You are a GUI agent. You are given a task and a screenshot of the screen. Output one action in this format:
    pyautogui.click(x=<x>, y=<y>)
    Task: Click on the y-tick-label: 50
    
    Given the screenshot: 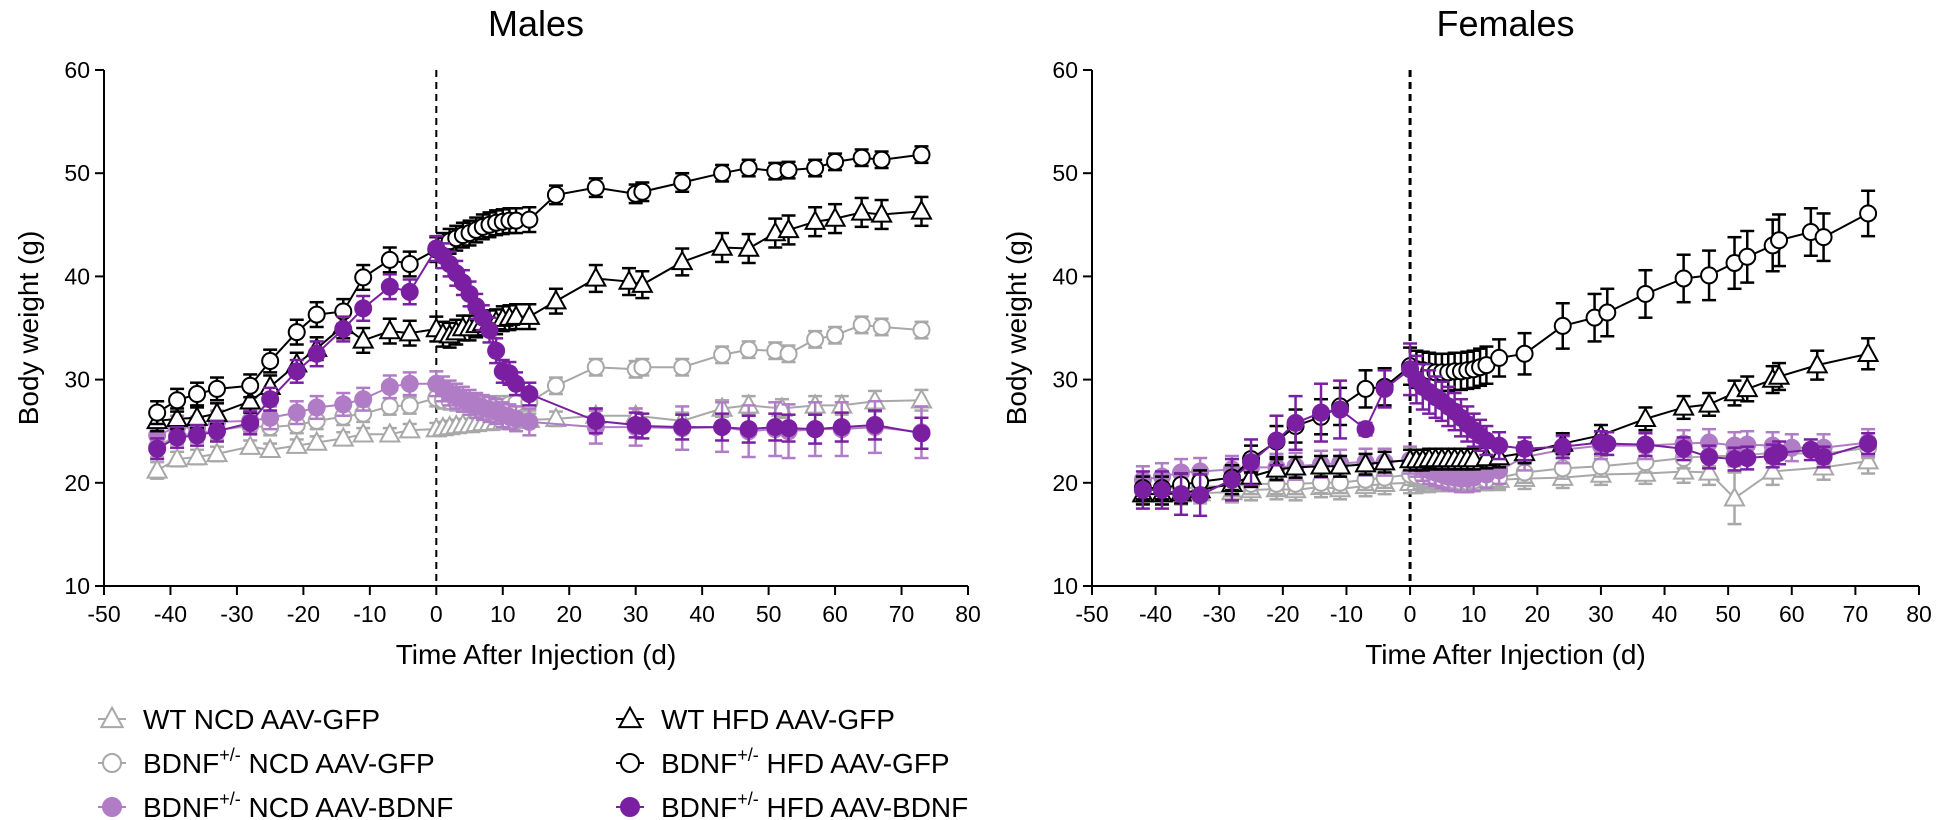 What is the action you would take?
    pyautogui.click(x=77, y=173)
    